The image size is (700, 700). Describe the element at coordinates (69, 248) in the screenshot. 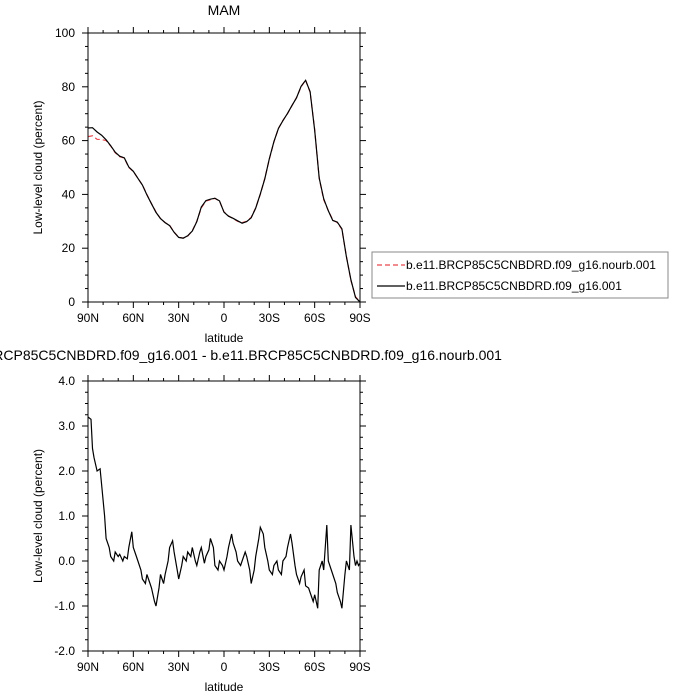

I see `panel1-y-tick-label: 20` at that location.